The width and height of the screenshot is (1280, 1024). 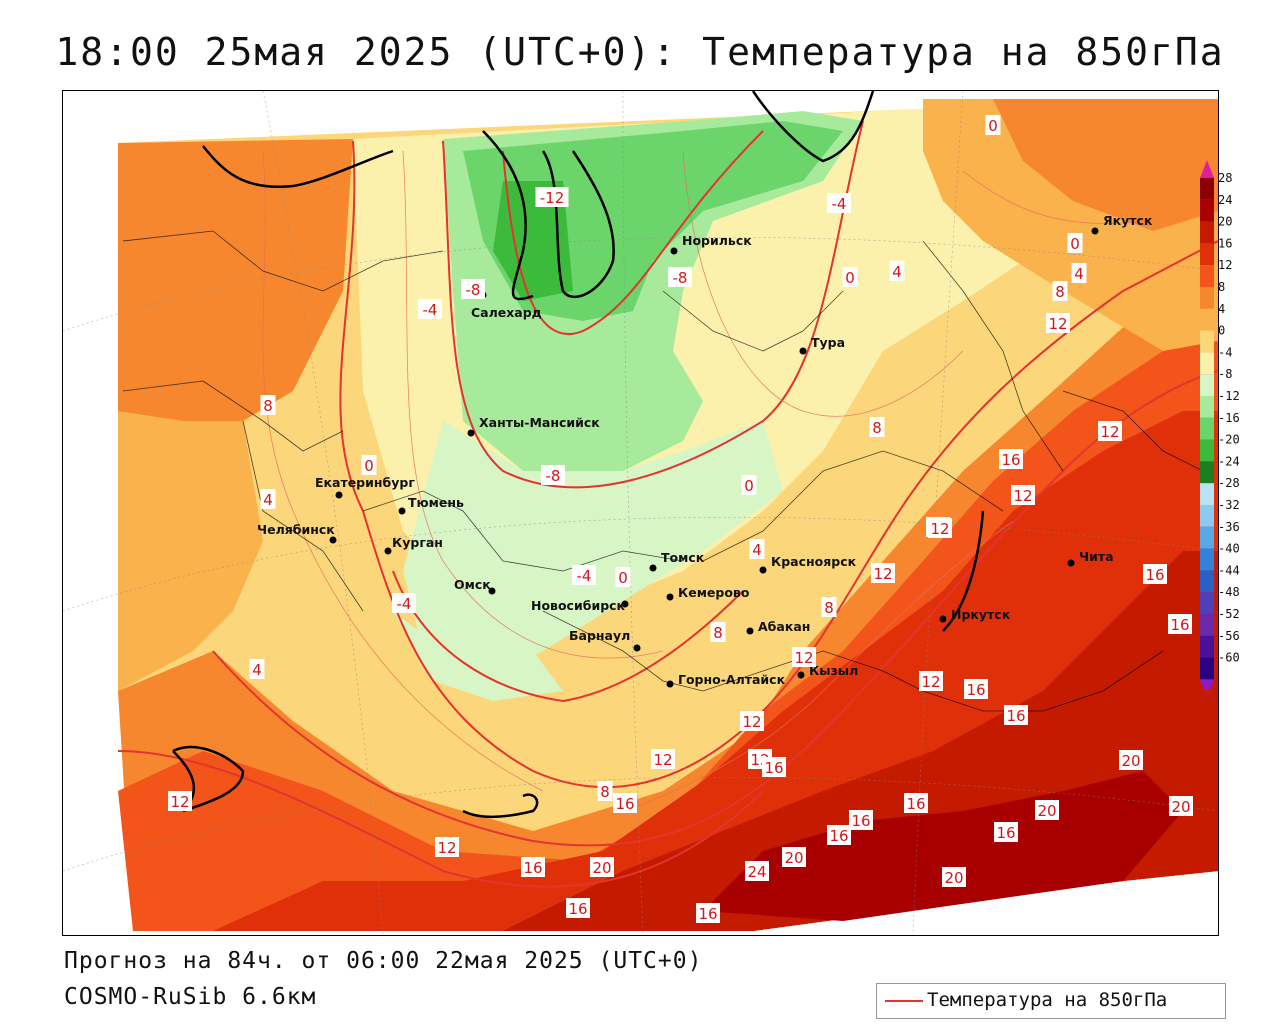 What do you see at coordinates (506, 312) in the screenshot?
I see `city-label: Салехард` at bounding box center [506, 312].